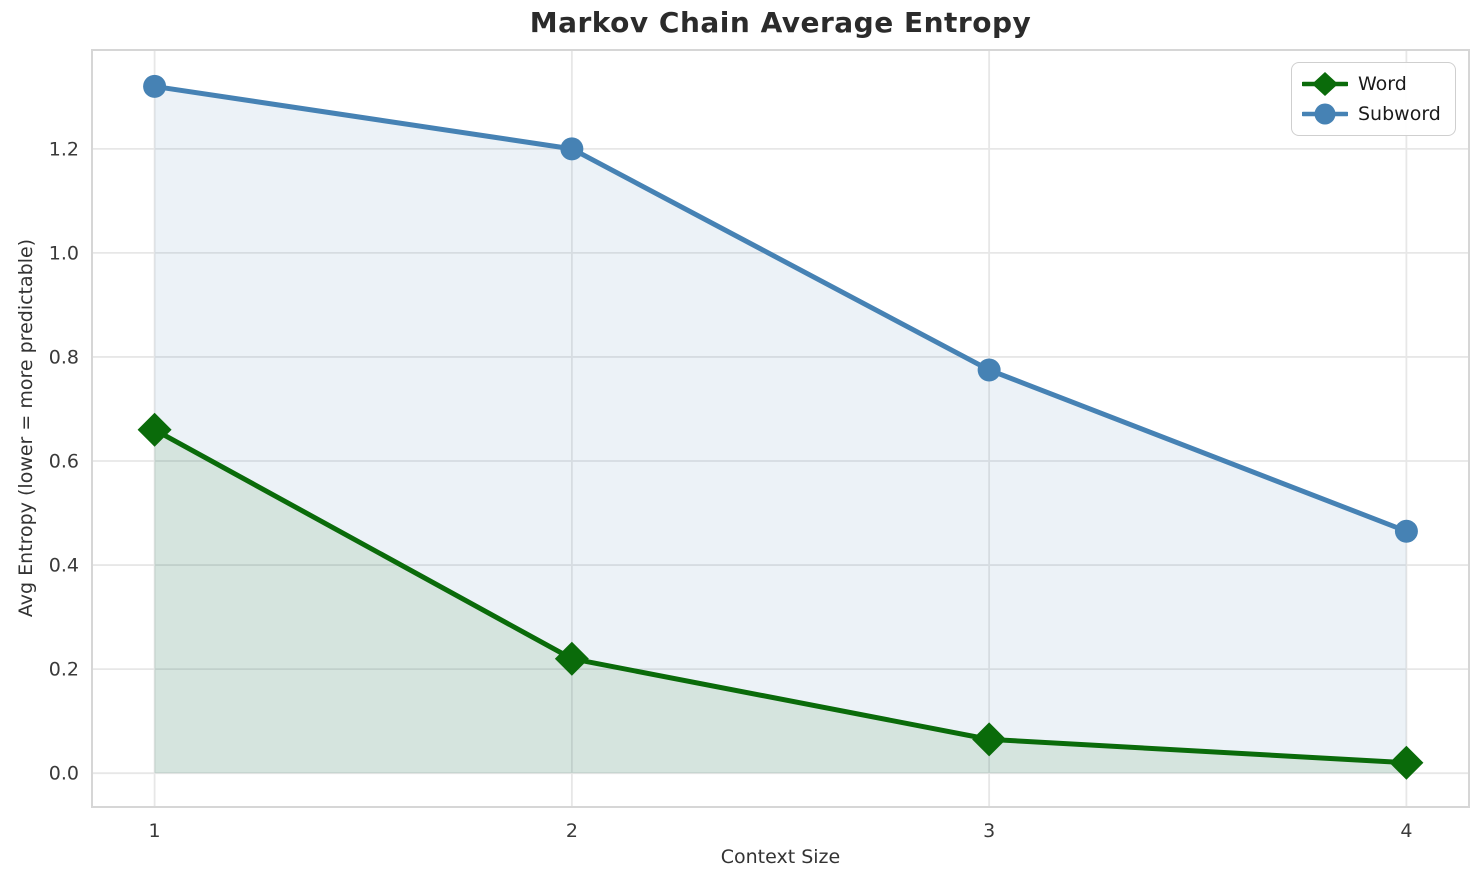 This screenshot has height=885, width=1484. I want to click on legend-item-subword: Subword, so click(1371, 114).